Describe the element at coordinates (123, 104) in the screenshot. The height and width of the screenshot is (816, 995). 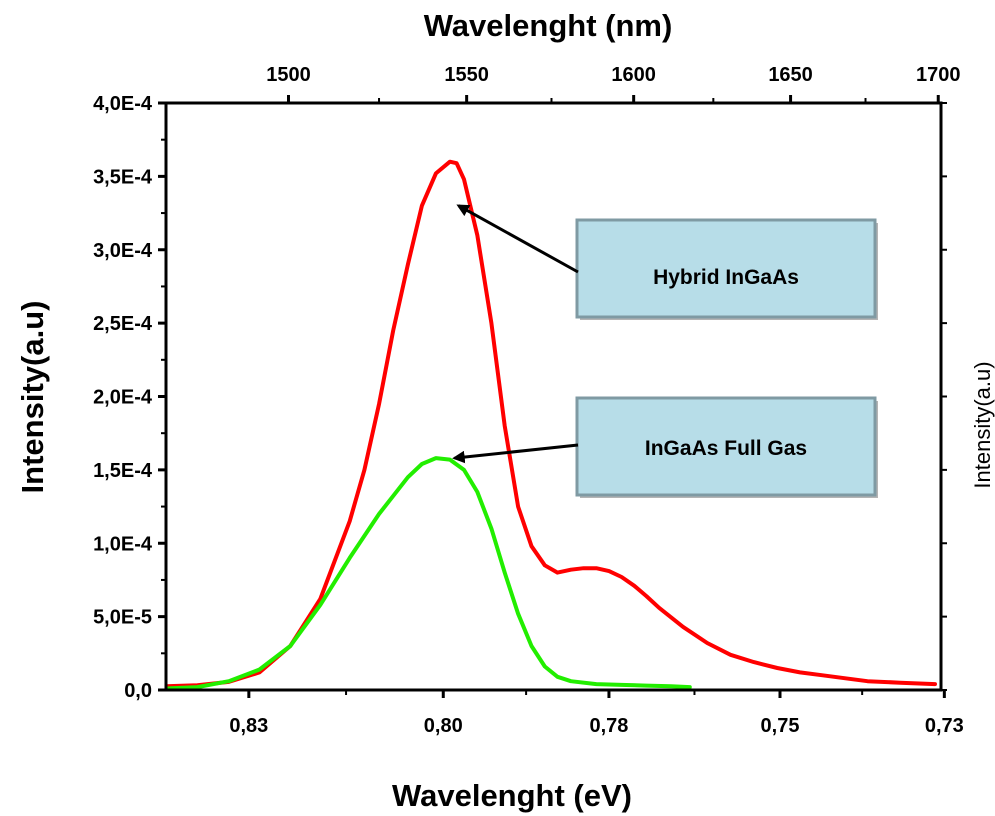
I see `y-tick-label: 4,0E-4` at that location.